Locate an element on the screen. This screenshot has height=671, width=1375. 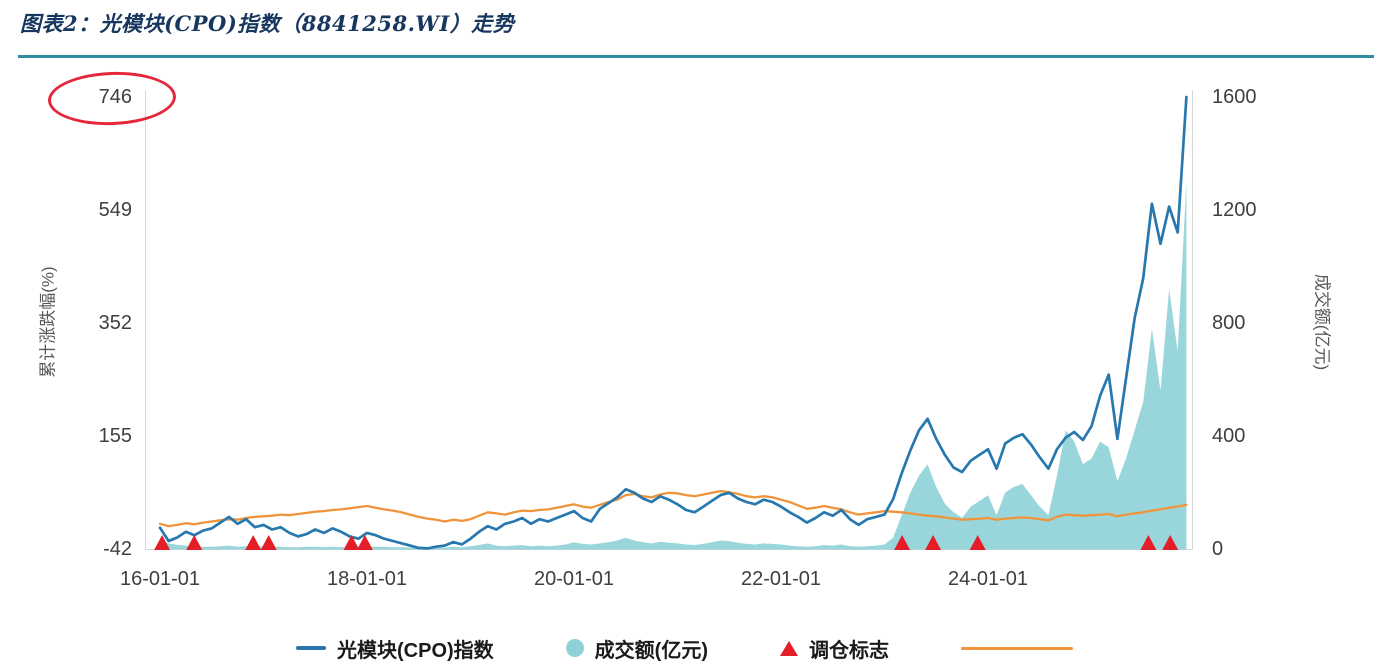
right-axis-tick-label: 0 is located at coordinates (1218, 549).